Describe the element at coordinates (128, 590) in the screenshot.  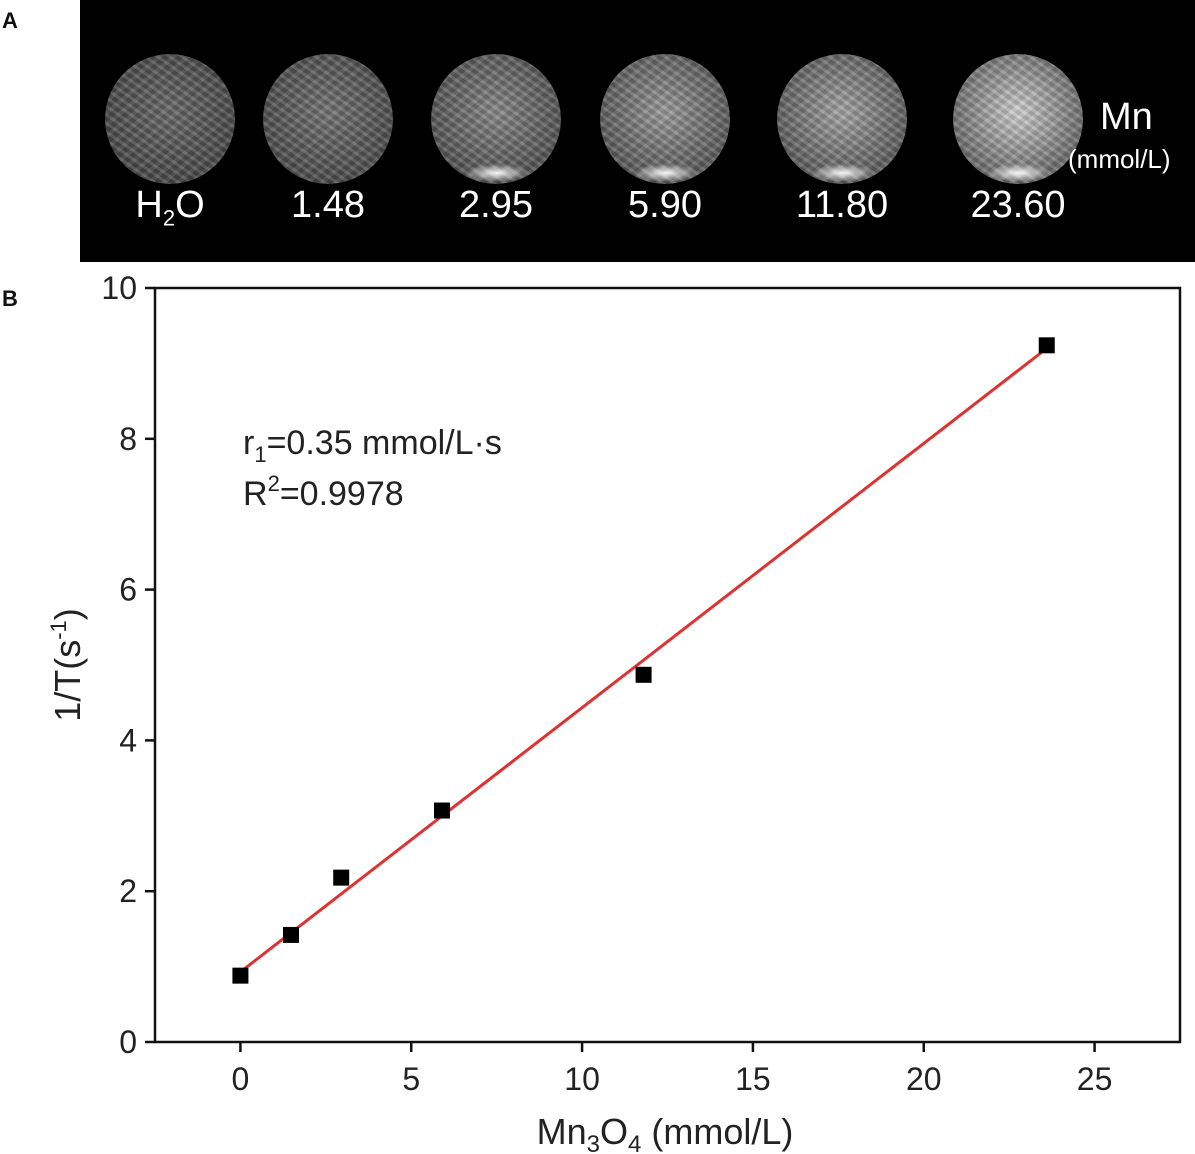
I see `y-tick-label: 6` at that location.